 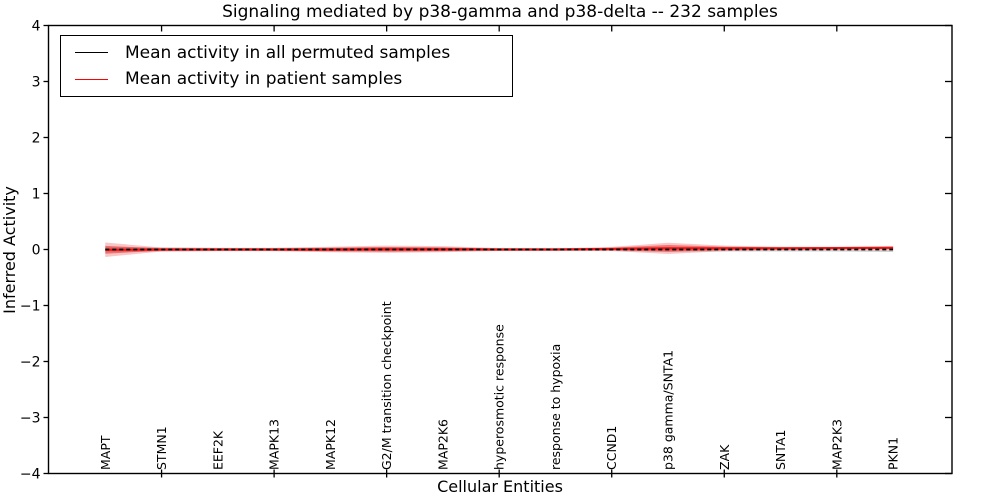 I want to click on x-tick-label: p38 gamma/SNTA1, so click(x=668, y=410).